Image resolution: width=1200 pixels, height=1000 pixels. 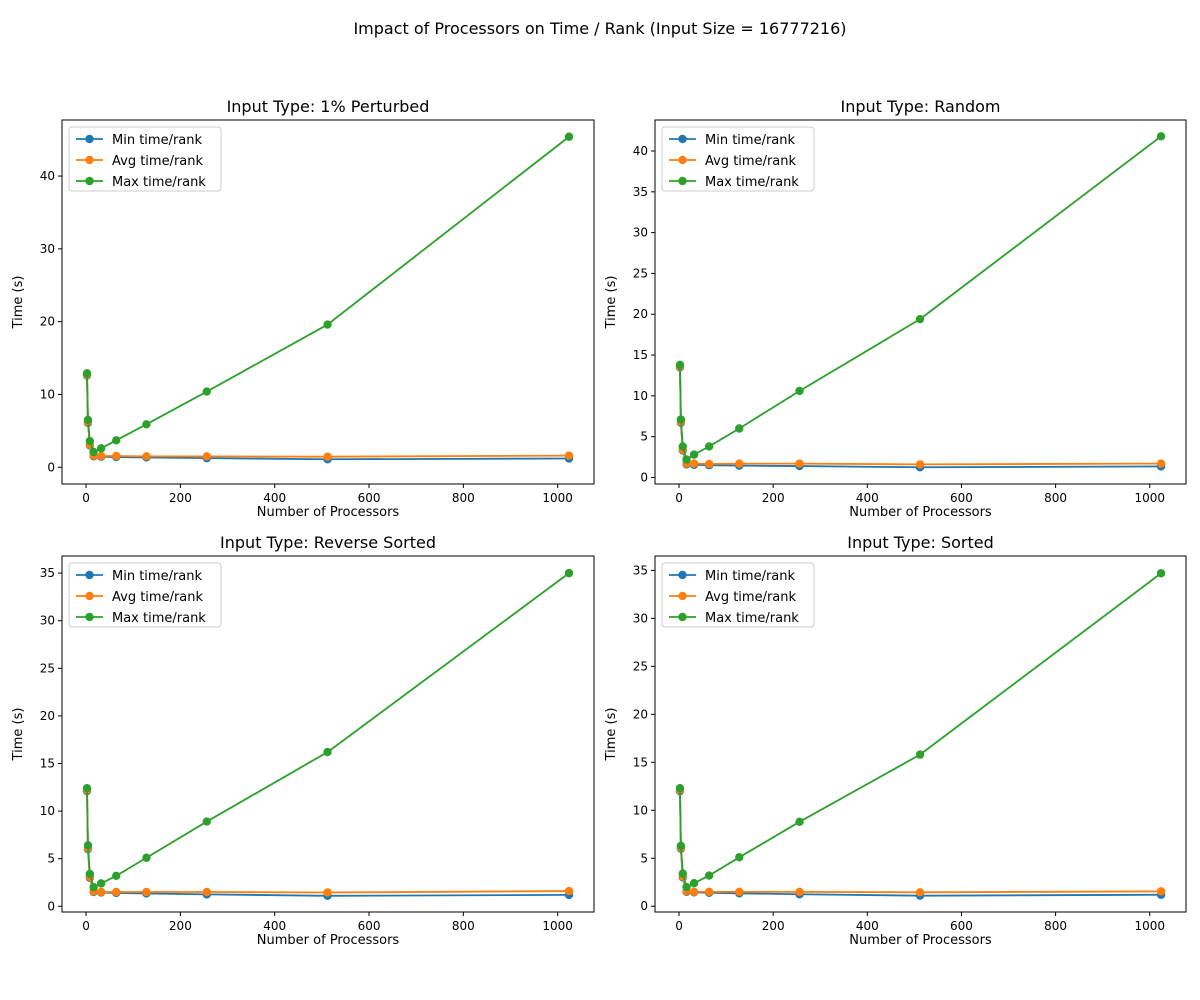 What do you see at coordinates (640, 151) in the screenshot?
I see `y-tick-label: 40` at bounding box center [640, 151].